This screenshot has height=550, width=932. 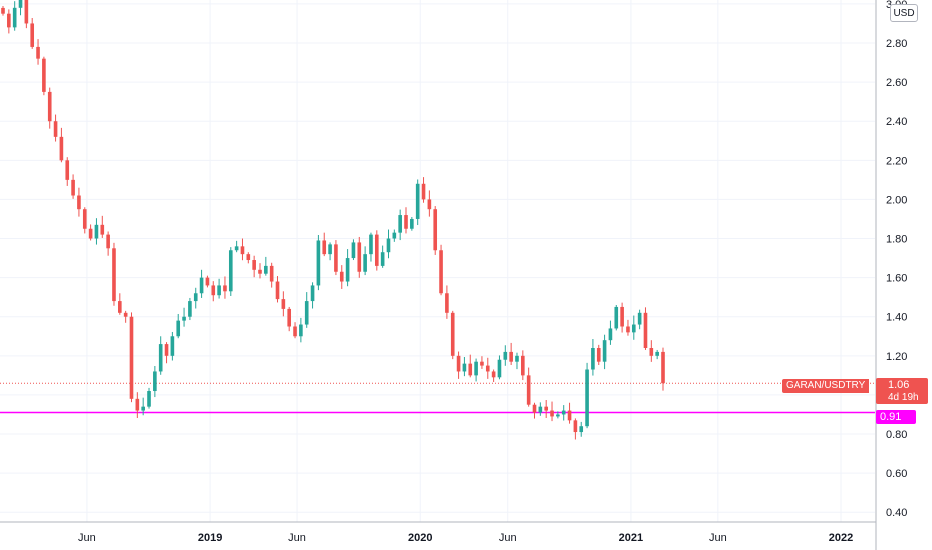 I want to click on price-tick-label: 1.60, so click(x=896, y=279).